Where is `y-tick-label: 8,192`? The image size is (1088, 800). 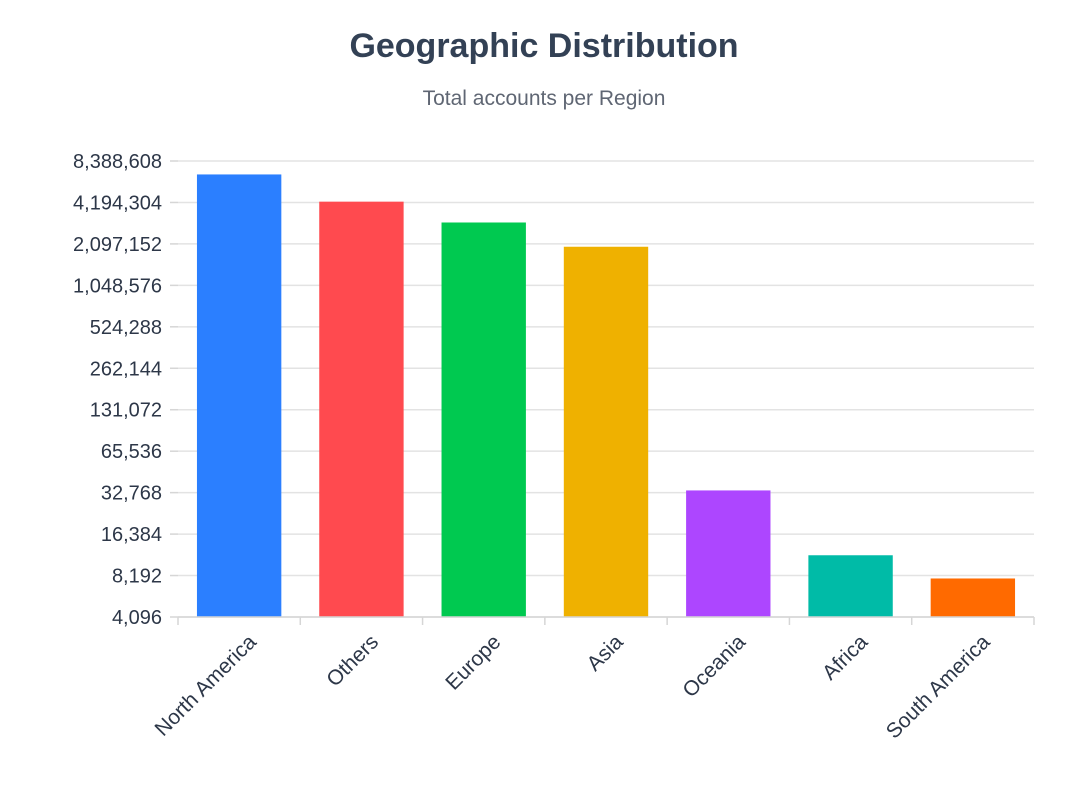 y-tick-label: 8,192 is located at coordinates (137, 577).